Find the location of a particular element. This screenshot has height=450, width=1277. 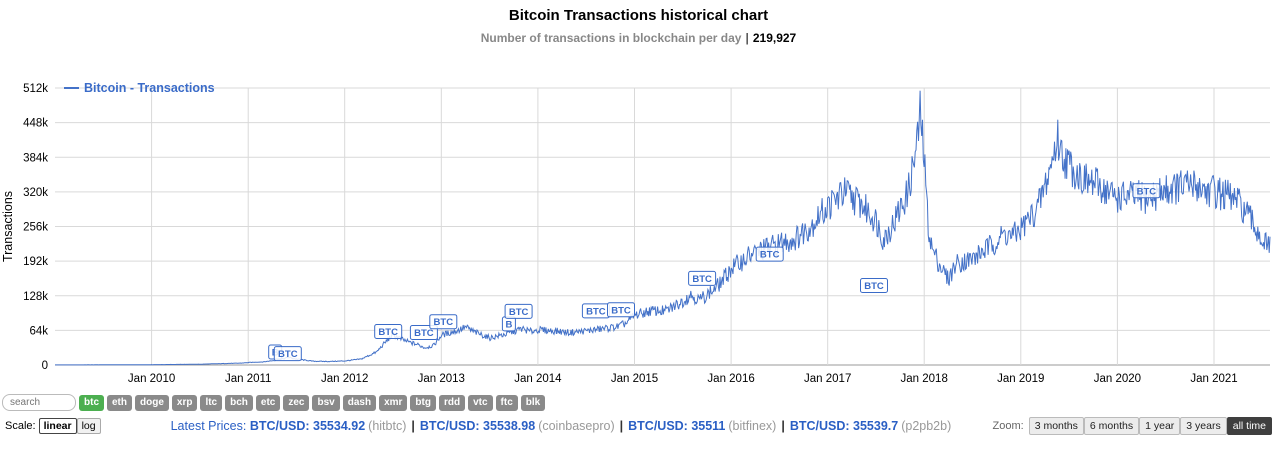

coin-button-ltc: ltc is located at coordinates (211, 402).